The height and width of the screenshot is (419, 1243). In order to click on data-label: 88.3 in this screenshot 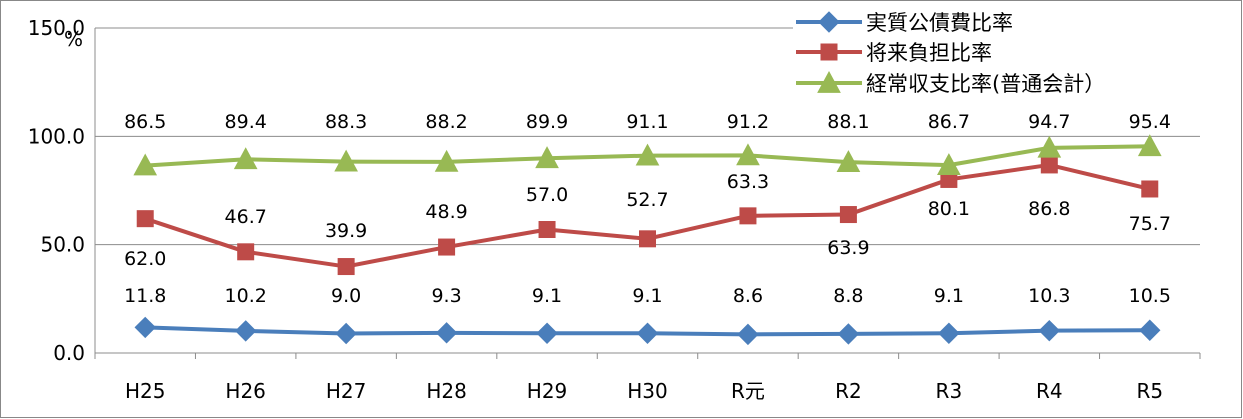, I will do `click(346, 122)`.